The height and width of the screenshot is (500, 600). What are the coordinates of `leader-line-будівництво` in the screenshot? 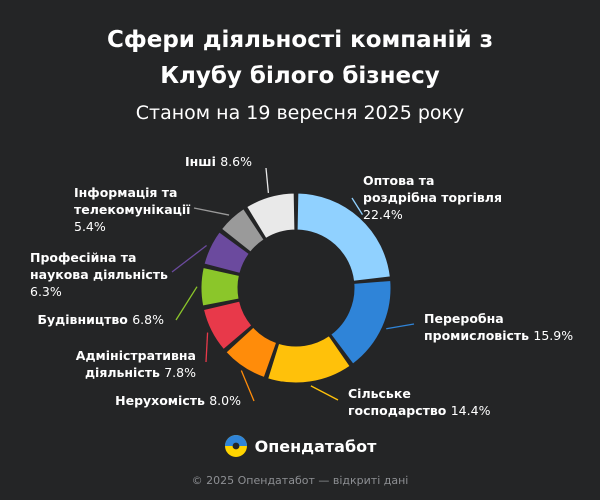 It's located at (186, 303).